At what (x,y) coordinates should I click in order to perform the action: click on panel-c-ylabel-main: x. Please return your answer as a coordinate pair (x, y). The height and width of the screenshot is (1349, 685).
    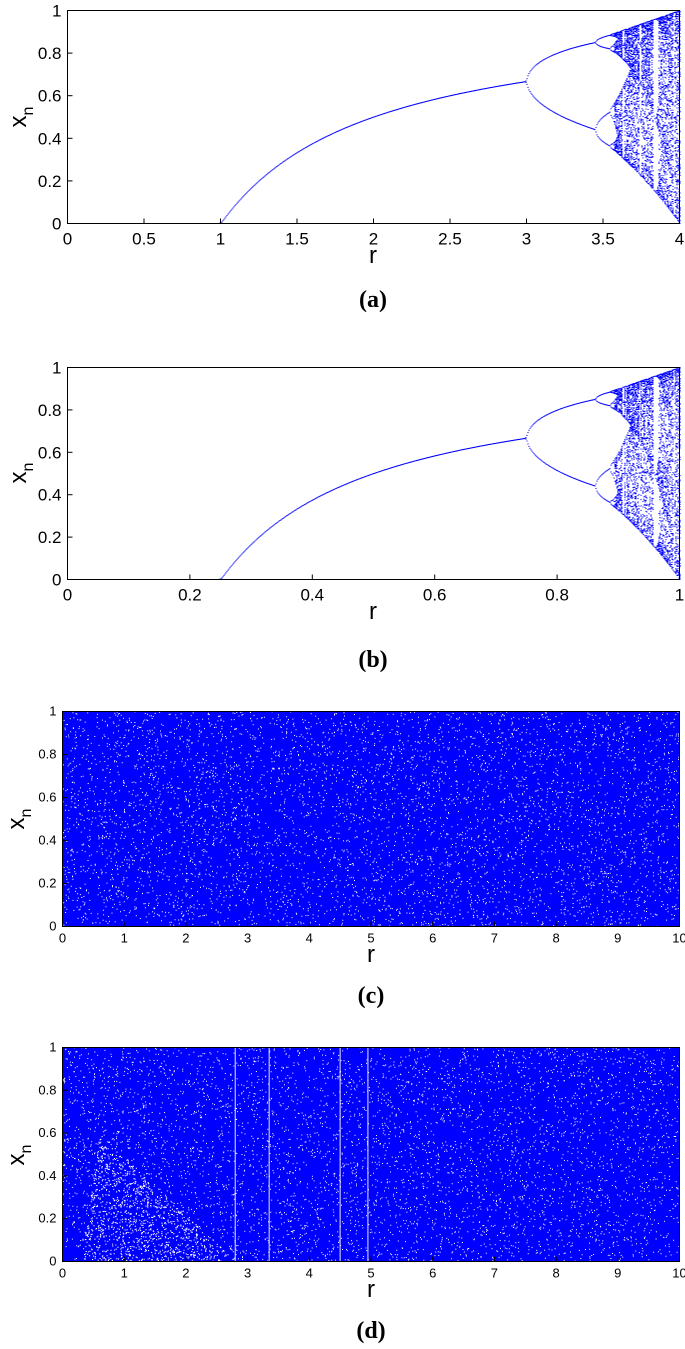
    Looking at the image, I should click on (16, 823).